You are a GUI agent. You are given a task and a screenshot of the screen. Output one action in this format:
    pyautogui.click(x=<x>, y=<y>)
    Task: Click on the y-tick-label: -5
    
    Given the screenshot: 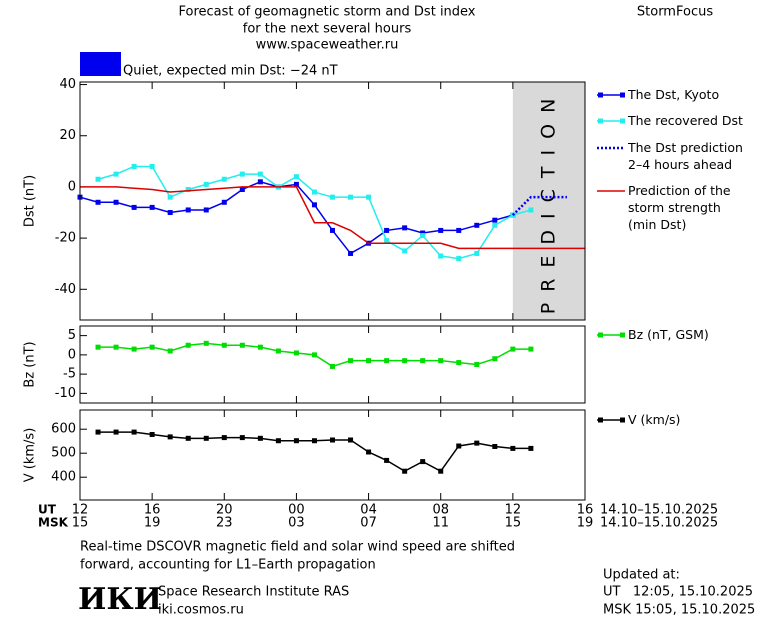 What is the action you would take?
    pyautogui.click(x=69, y=374)
    